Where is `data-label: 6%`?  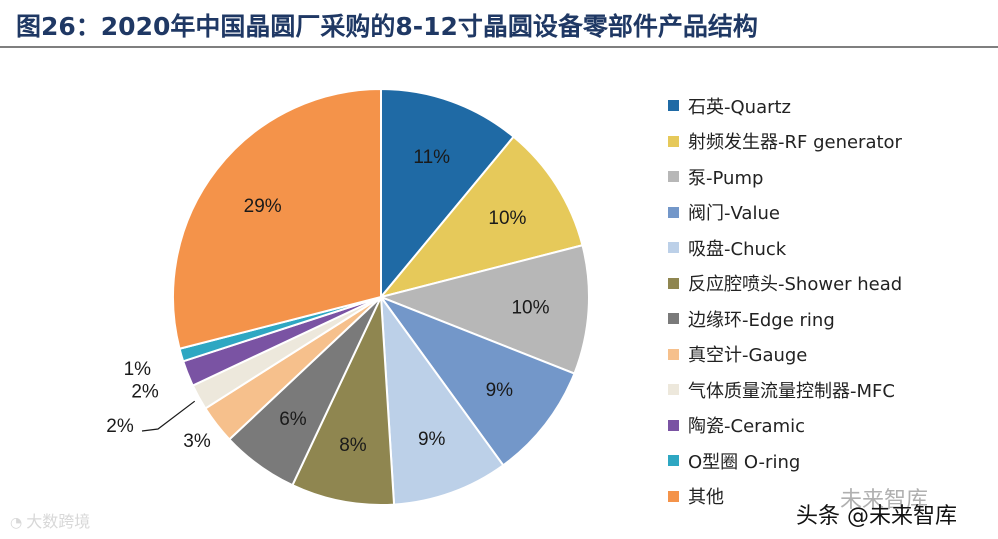
data-label: 6% is located at coordinates (293, 419).